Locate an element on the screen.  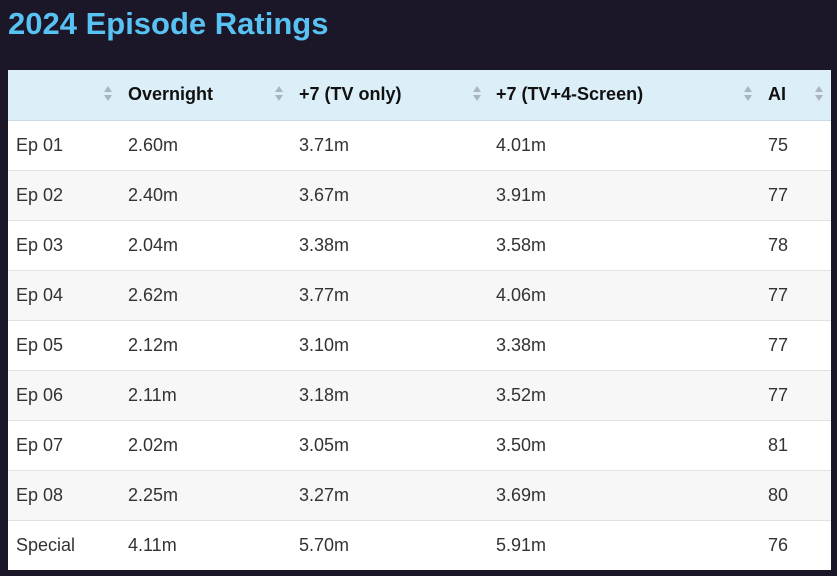
plus7-tv-4screen-cell: 3.58m is located at coordinates (632, 245).